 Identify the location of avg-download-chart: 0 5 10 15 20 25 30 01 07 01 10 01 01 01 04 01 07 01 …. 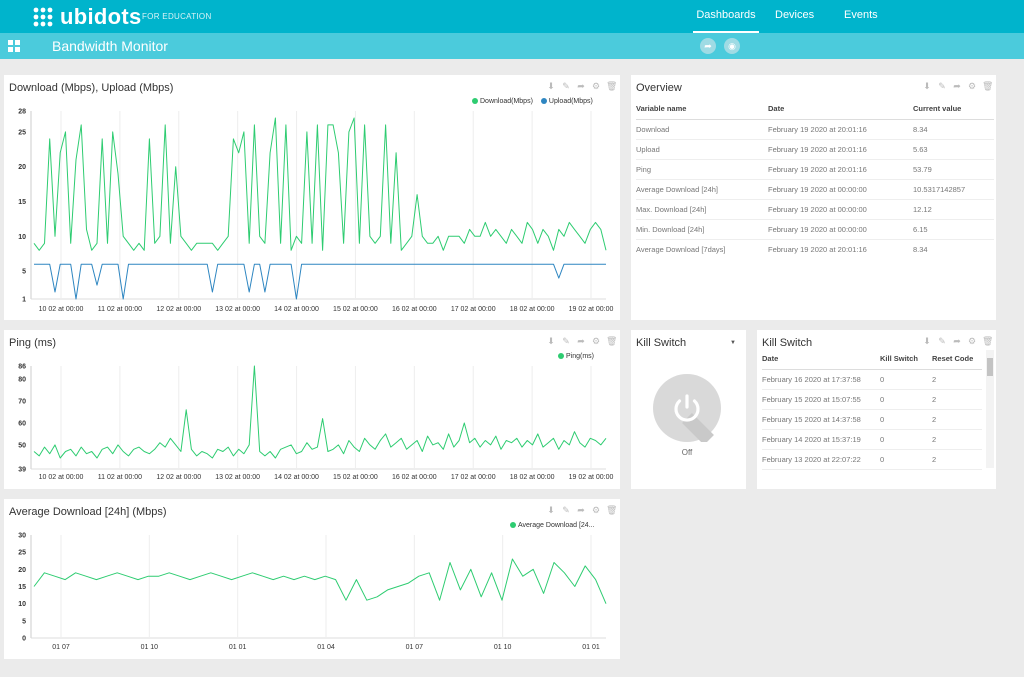
(312, 592).